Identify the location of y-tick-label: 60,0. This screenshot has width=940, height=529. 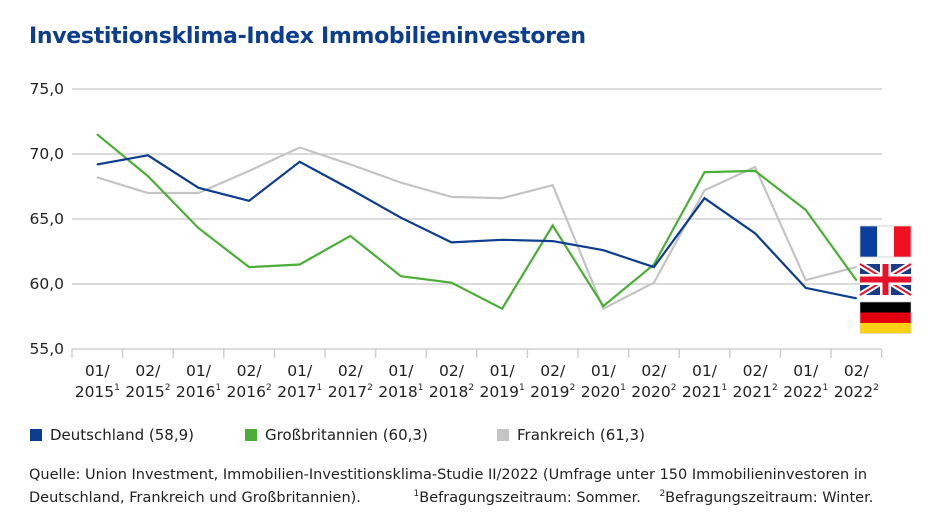
(46, 284).